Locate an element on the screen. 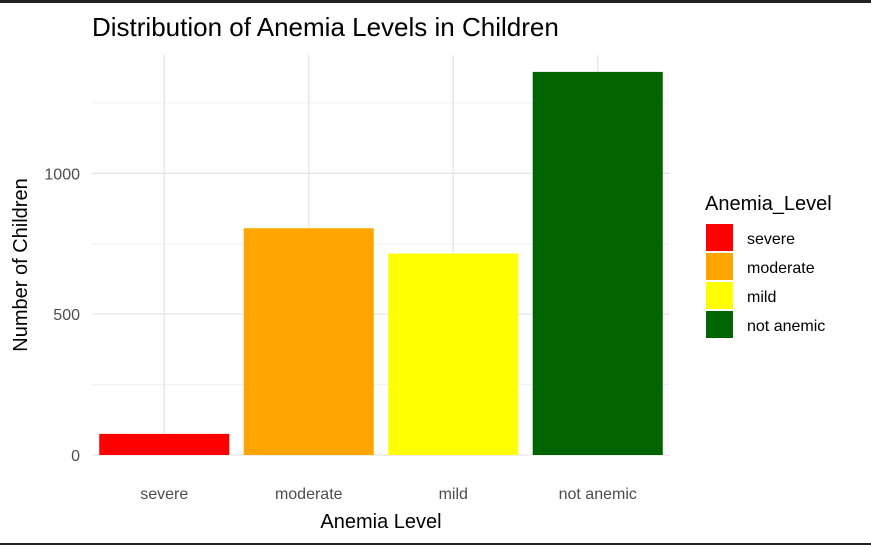  x-tick-label: moderate is located at coordinates (309, 494).